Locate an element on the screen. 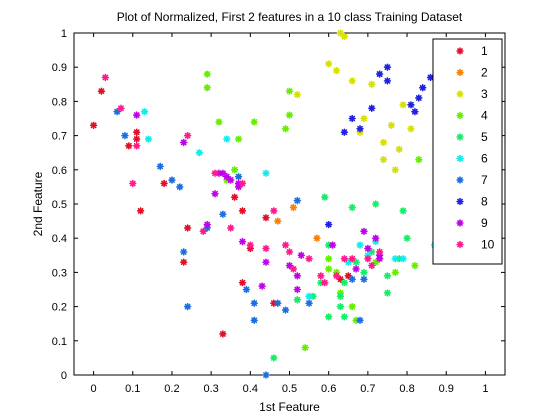  y-tick-label: 0.9 is located at coordinates (59, 68).